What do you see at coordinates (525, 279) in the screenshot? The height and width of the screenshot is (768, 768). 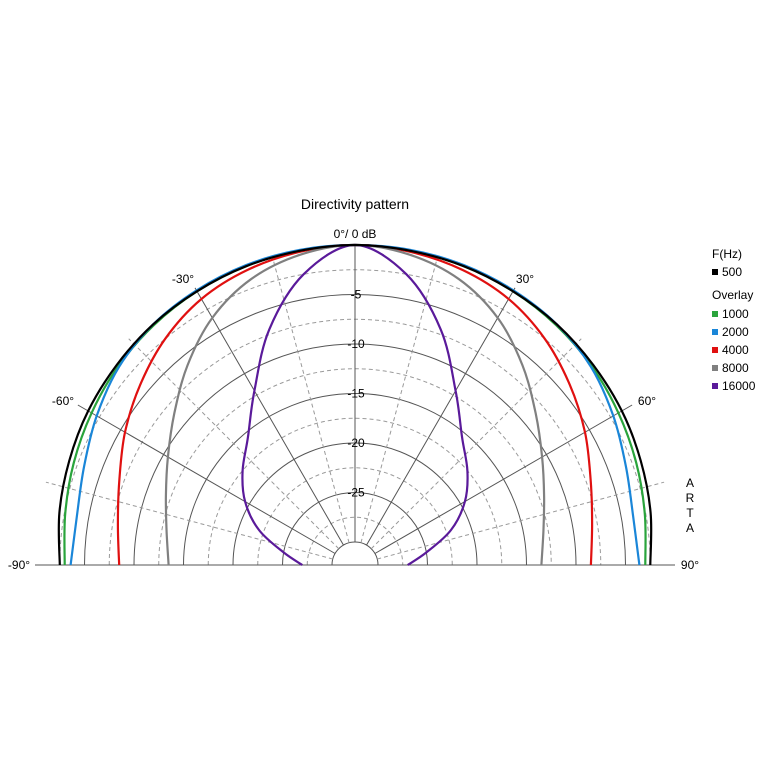 I see `angle-label: 30°` at bounding box center [525, 279].